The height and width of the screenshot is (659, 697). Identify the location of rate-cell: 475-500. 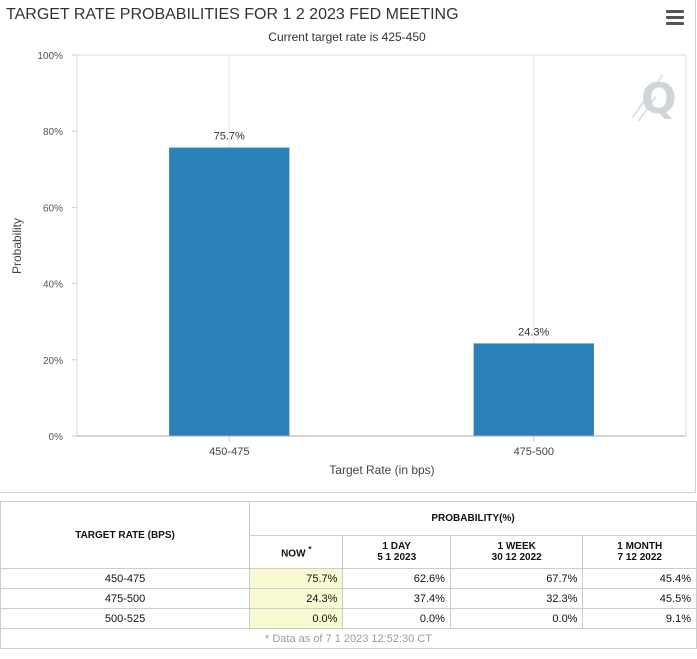
(125, 598).